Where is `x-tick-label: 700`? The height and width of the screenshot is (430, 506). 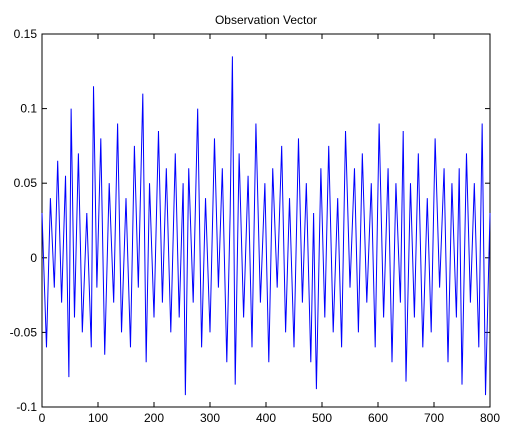
x-tick-label: 700 is located at coordinates (434, 418).